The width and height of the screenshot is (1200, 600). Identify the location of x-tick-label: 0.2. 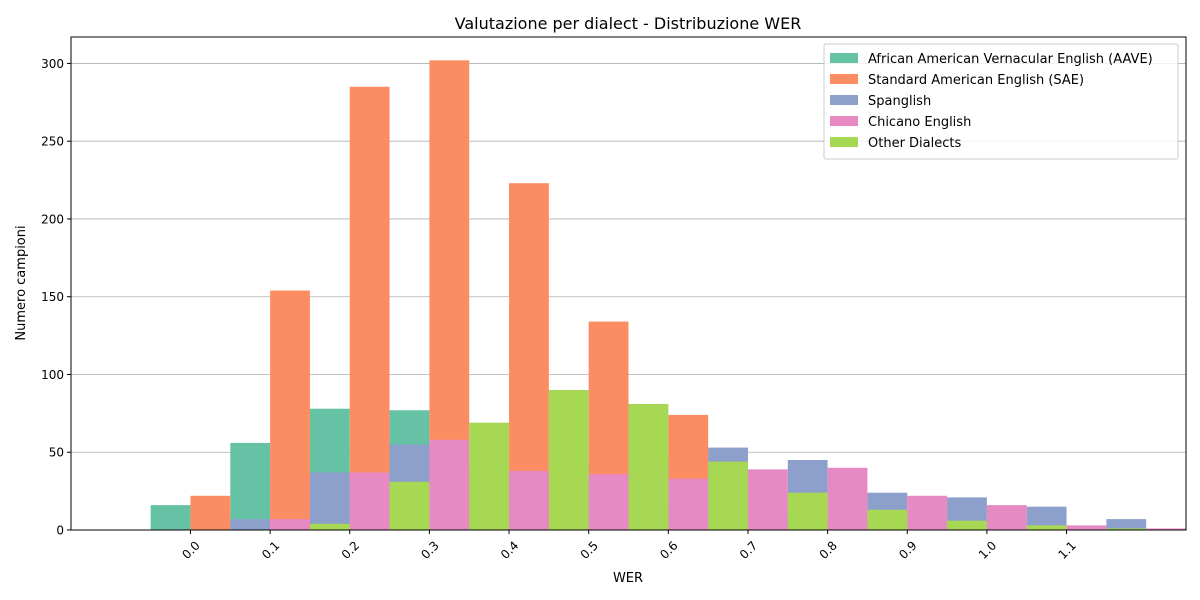
(350, 549).